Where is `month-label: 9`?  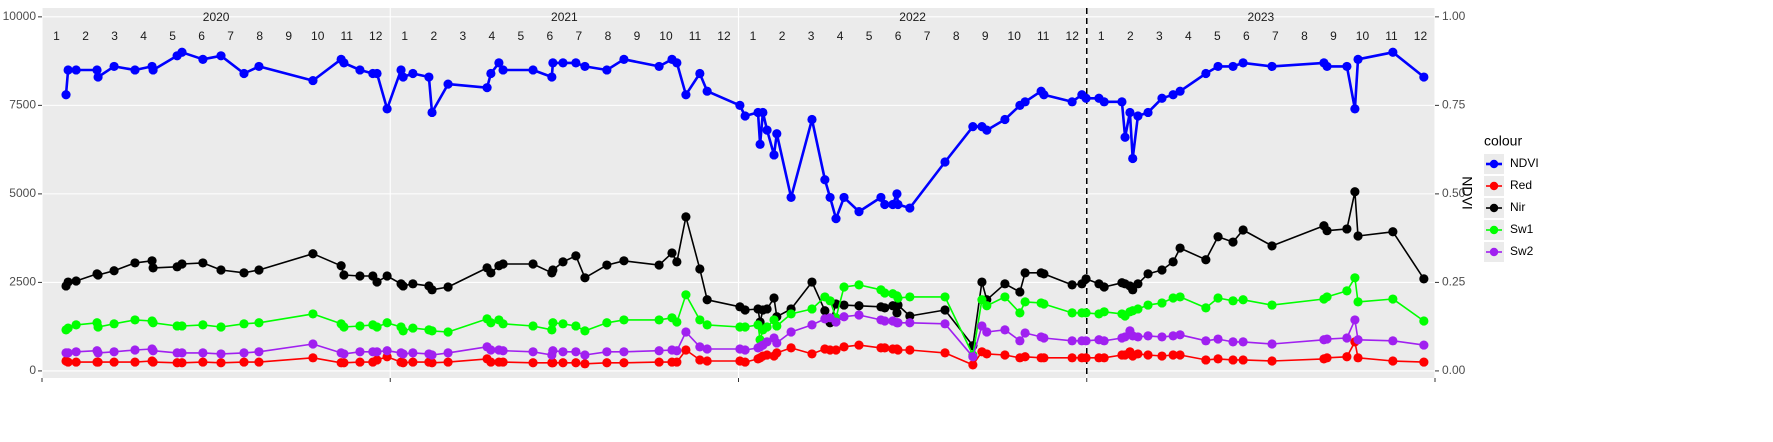
month-label: 9 is located at coordinates (1333, 36).